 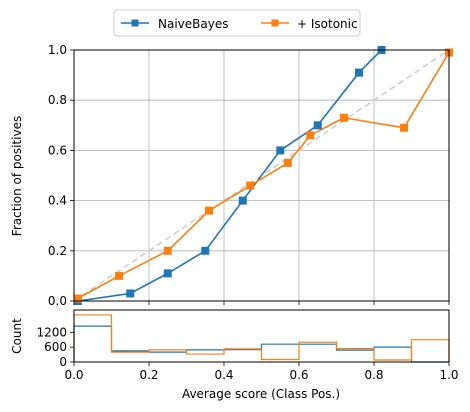 I want to click on legend-marker-naivebayes, so click(x=135, y=23).